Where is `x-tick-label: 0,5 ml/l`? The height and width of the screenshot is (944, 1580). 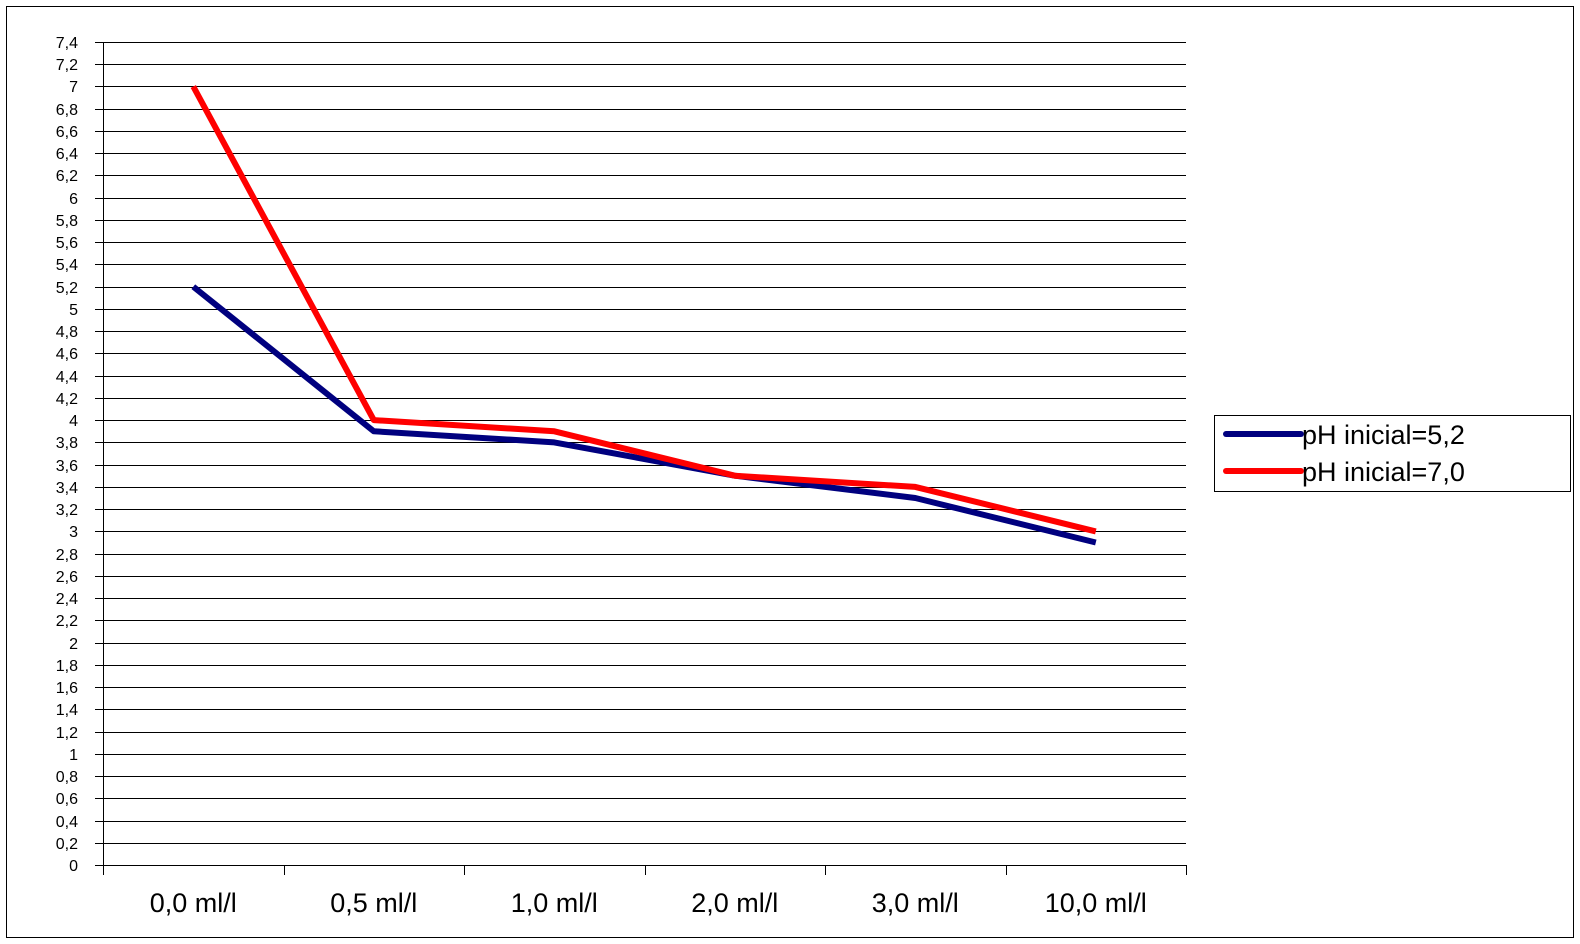 x-tick-label: 0,5 ml/l is located at coordinates (373, 903).